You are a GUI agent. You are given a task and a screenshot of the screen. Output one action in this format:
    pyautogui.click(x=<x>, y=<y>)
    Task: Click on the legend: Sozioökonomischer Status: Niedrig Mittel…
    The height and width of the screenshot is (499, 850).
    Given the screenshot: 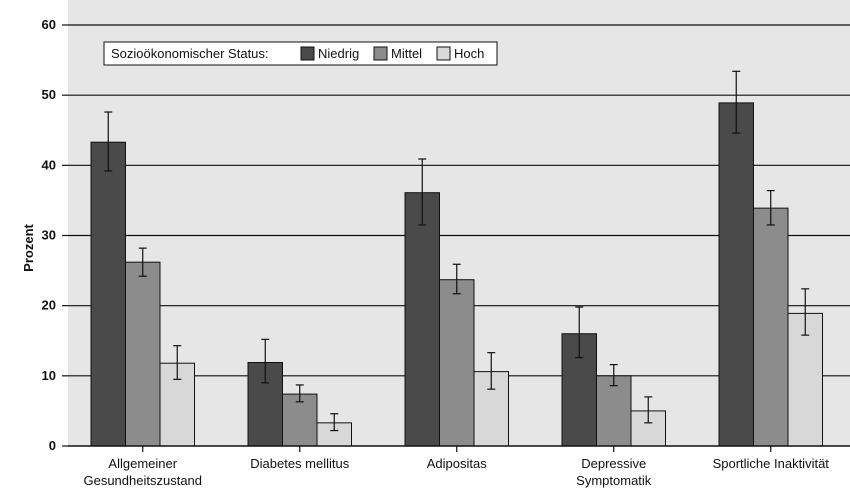 What is the action you would take?
    pyautogui.click(x=300, y=53)
    